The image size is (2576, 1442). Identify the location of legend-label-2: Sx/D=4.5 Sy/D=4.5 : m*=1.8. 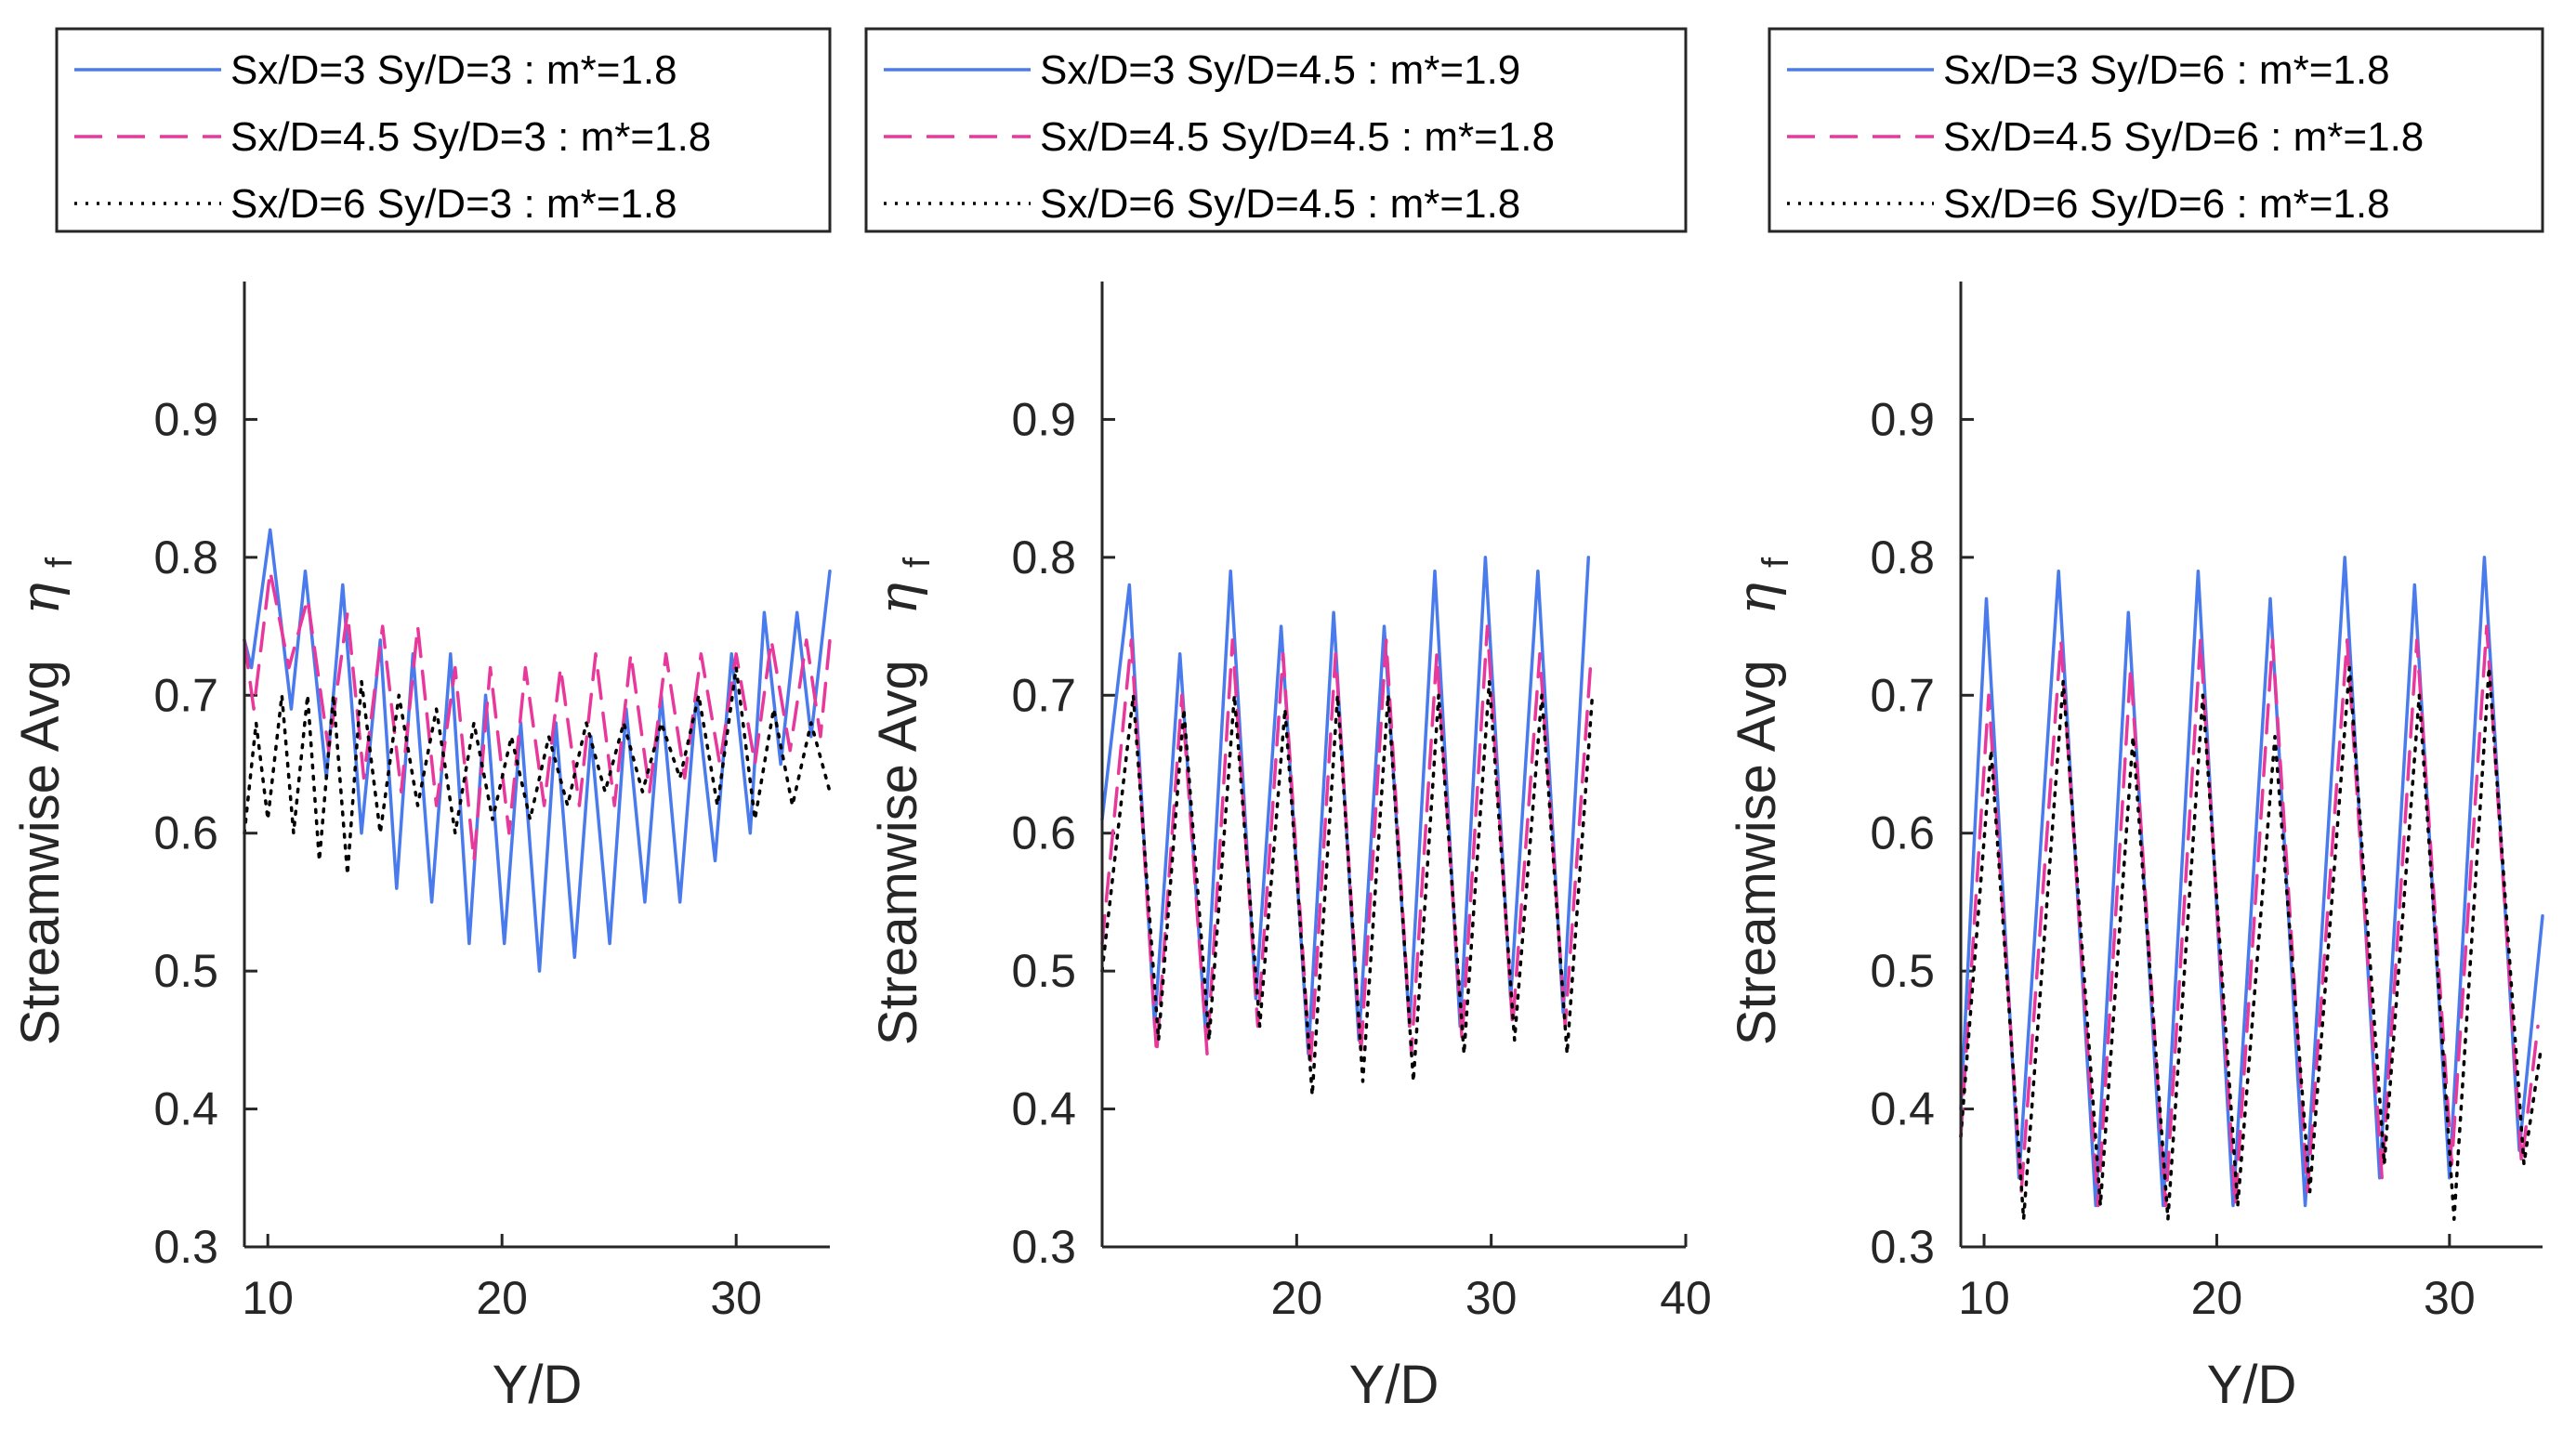
(1297, 137).